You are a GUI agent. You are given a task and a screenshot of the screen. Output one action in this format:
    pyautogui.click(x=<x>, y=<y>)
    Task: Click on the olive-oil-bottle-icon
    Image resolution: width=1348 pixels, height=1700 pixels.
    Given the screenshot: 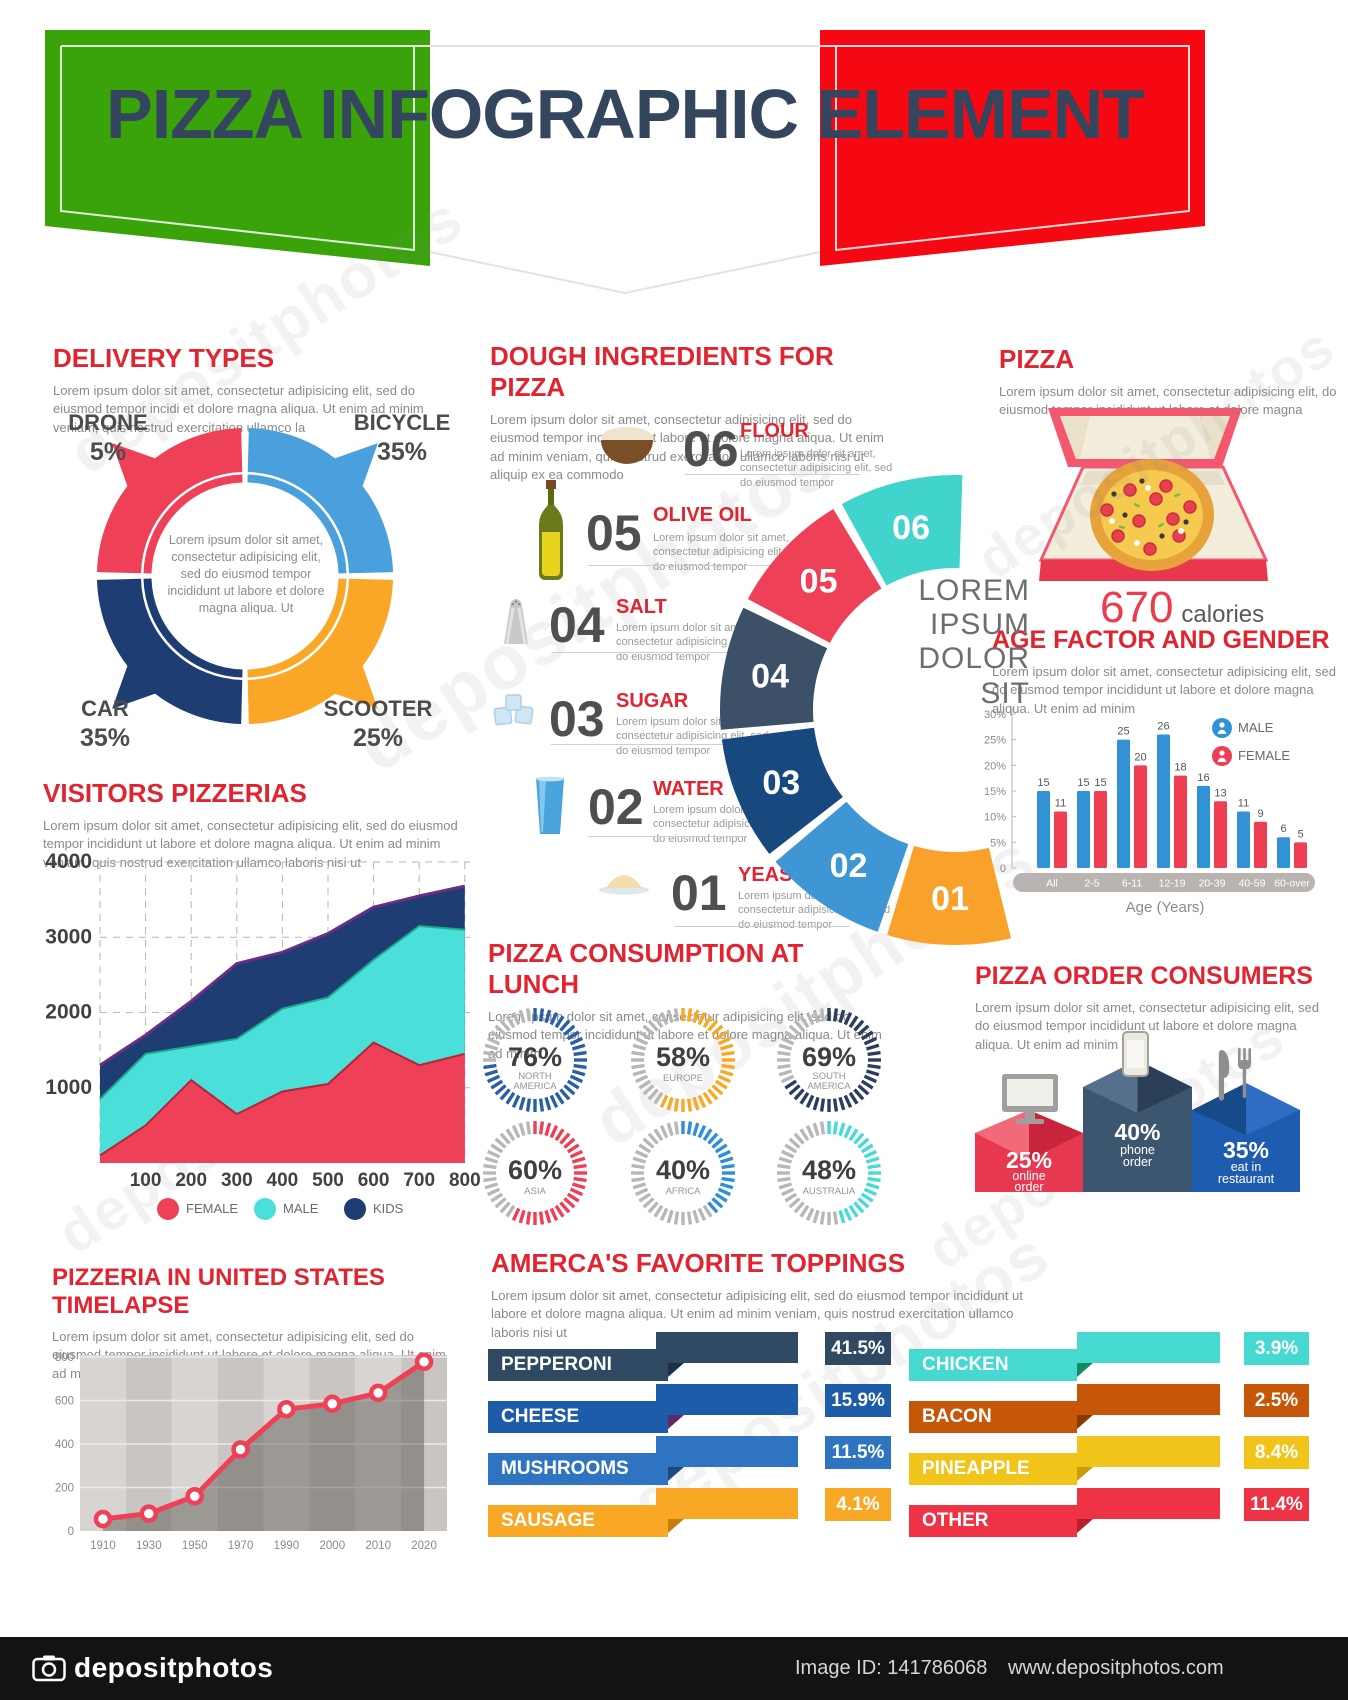 What is the action you would take?
    pyautogui.click(x=551, y=533)
    